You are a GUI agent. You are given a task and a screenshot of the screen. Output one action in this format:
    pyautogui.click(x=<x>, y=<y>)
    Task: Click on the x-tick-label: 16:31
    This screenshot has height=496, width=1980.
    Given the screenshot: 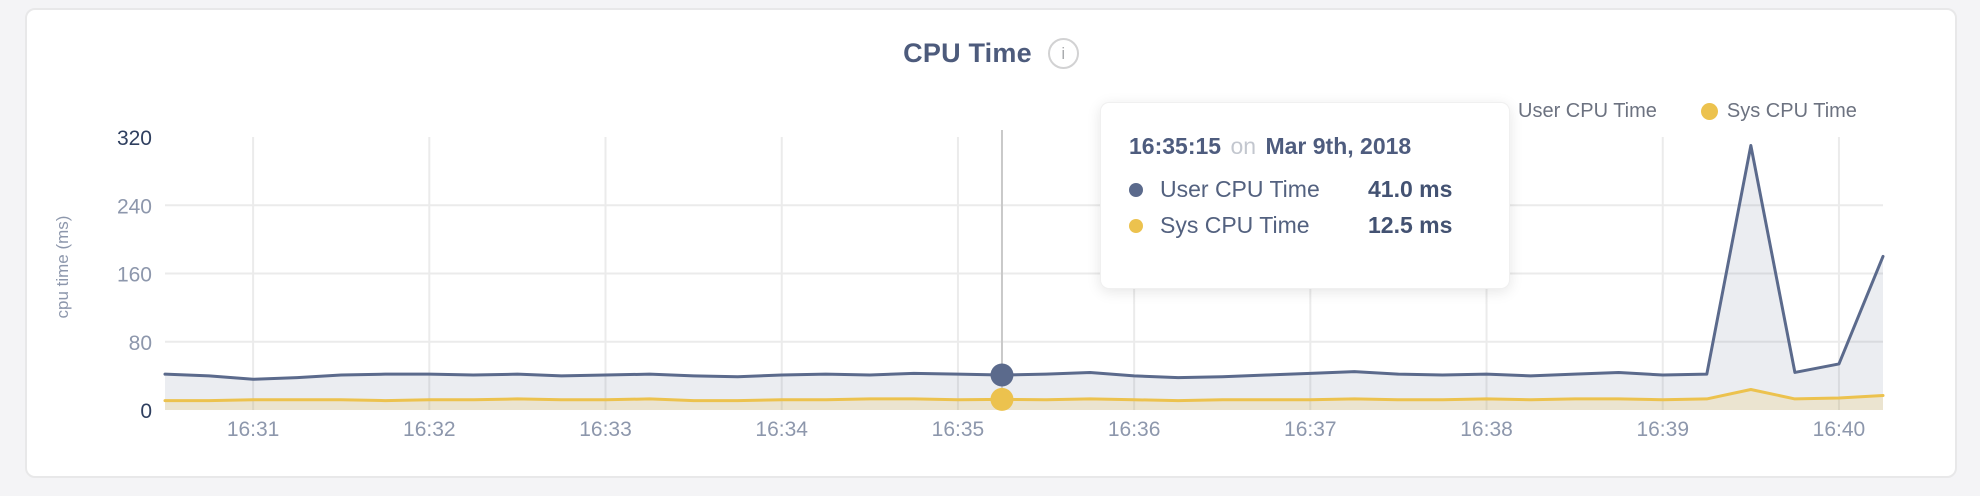 What is the action you would take?
    pyautogui.click(x=253, y=429)
    